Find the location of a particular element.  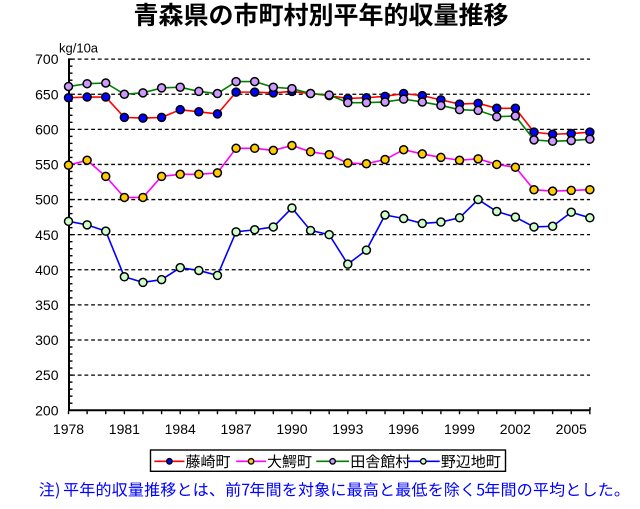

svg-text: 250 is located at coordinates (47, 375).